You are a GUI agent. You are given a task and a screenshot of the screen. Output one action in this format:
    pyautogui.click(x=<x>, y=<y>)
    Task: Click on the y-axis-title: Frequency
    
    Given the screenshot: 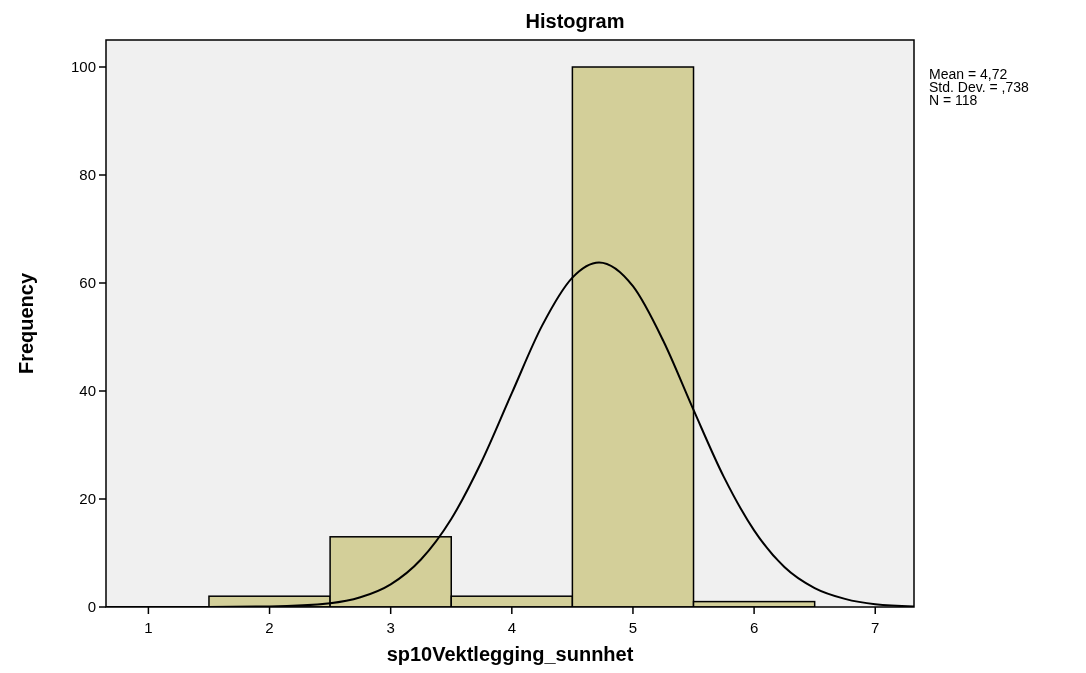 What is the action you would take?
    pyautogui.click(x=26, y=323)
    